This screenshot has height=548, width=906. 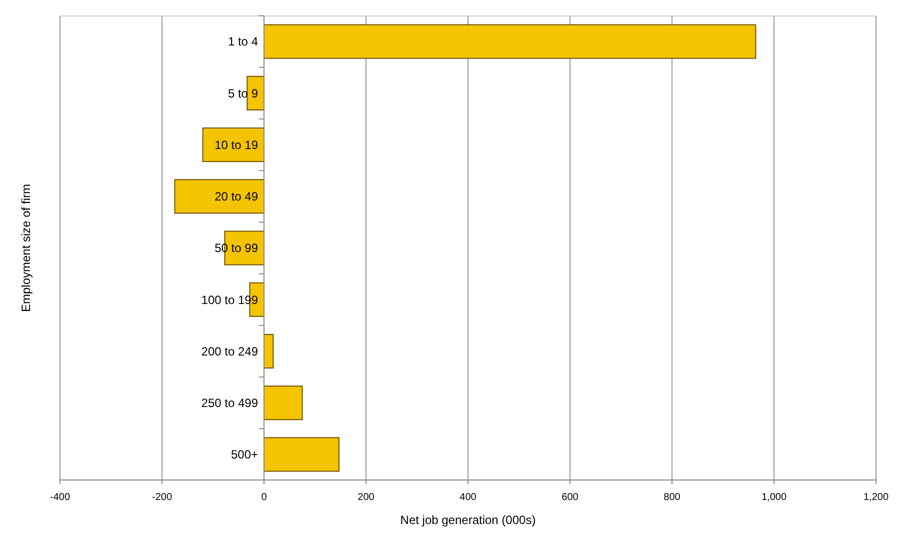 What do you see at coordinates (672, 497) in the screenshot?
I see `x-tick-label: 800` at bounding box center [672, 497].